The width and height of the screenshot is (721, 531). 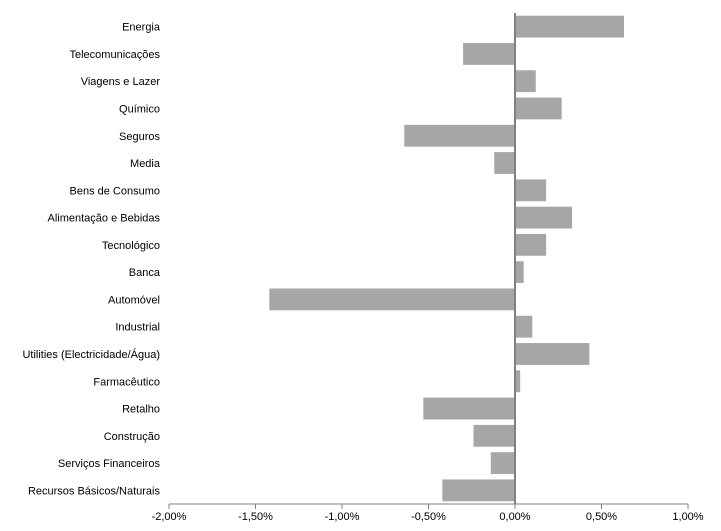 I want to click on x-tick-label: 1,00%, so click(x=687, y=517).